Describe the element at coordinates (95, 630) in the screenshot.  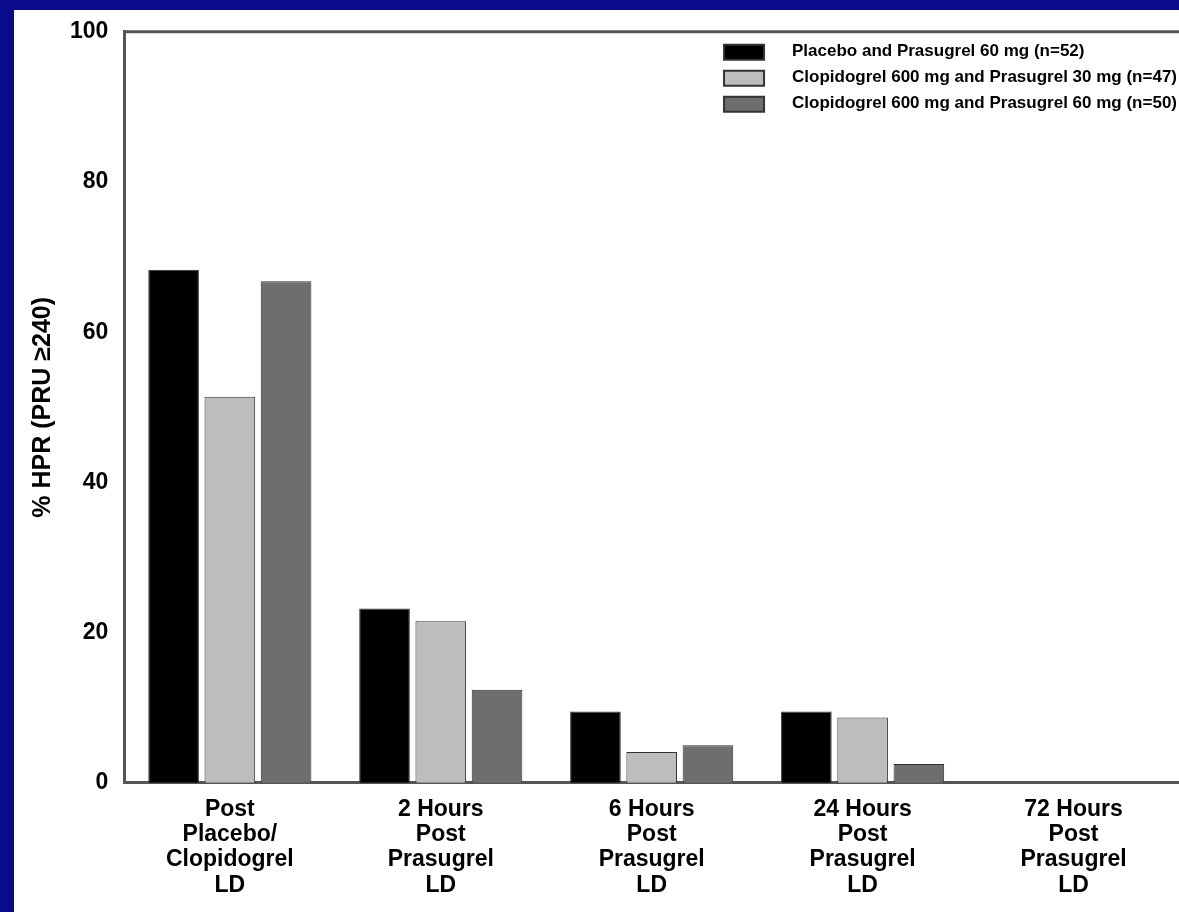
I see `y-tick-label: 20` at that location.